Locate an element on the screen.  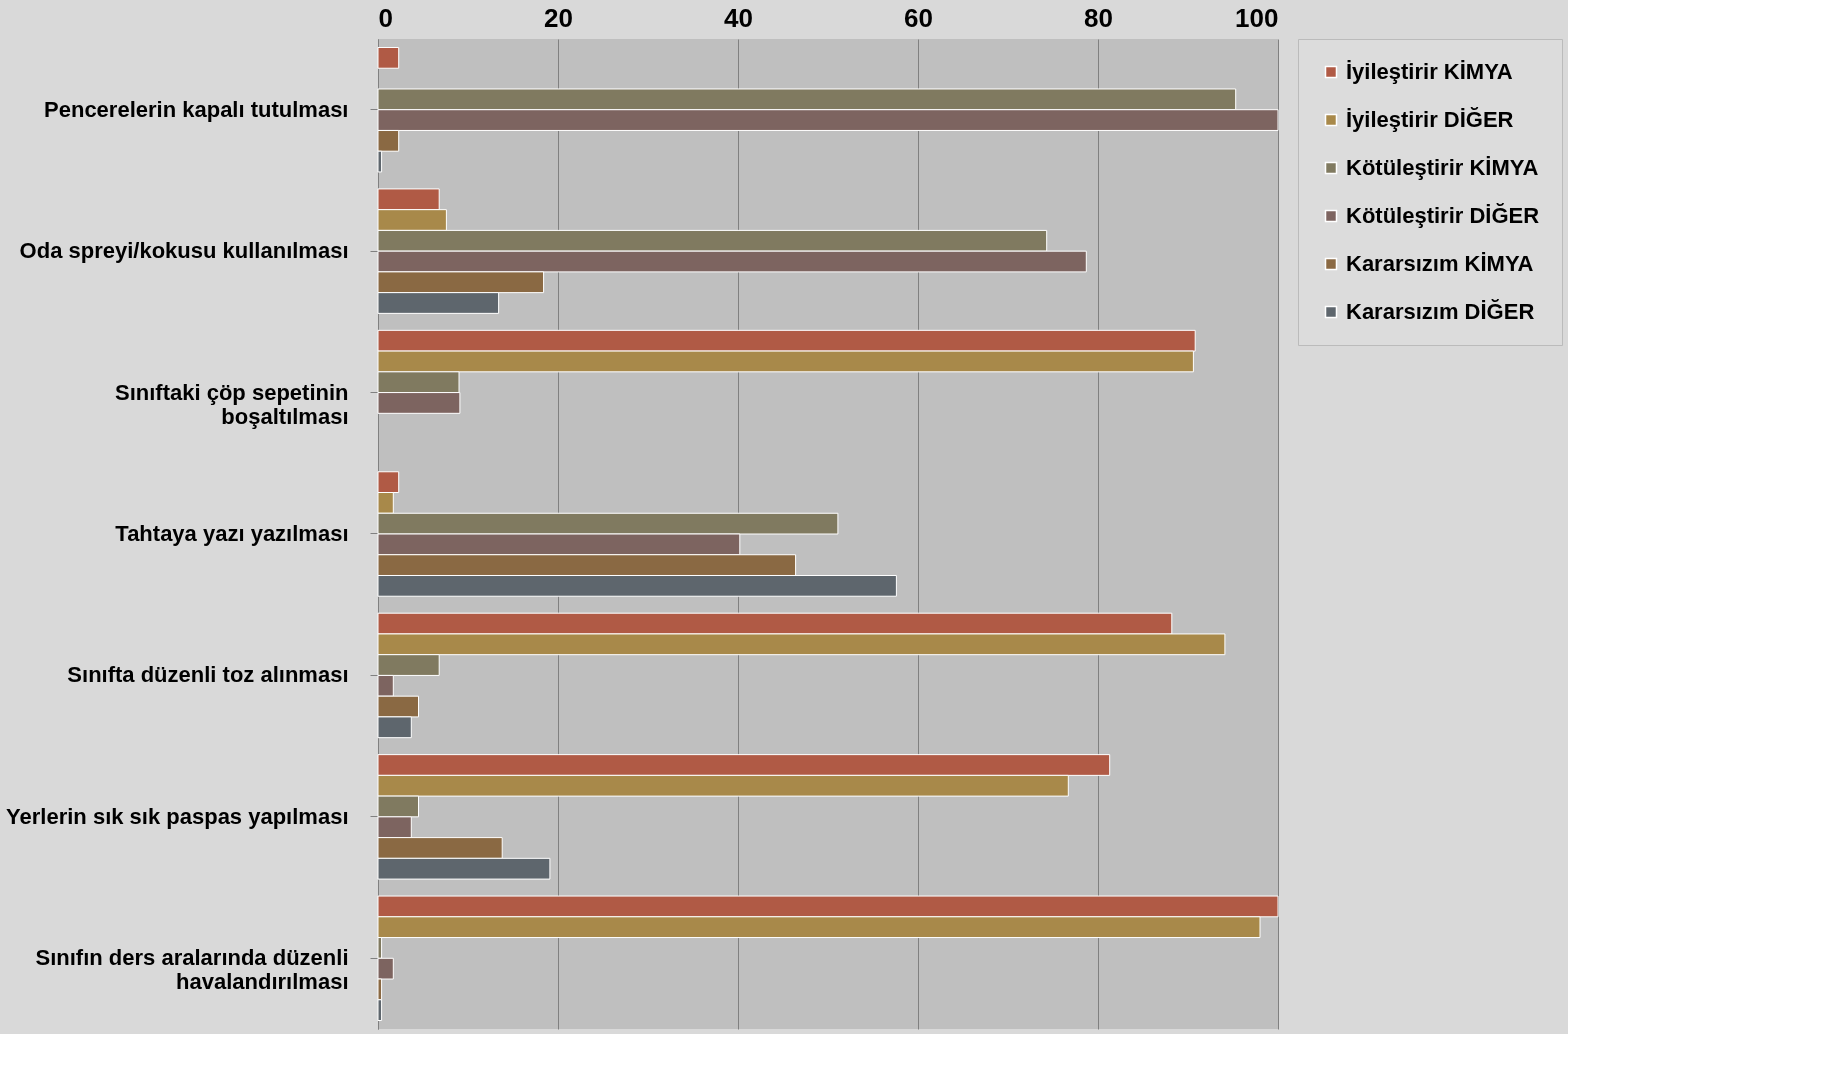
x-tick-label: 100 is located at coordinates (1257, 17).